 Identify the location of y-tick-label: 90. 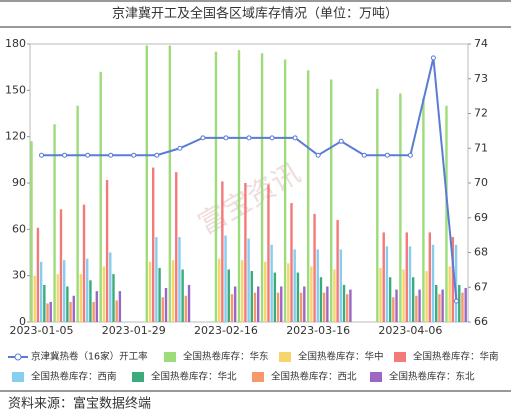
(19, 182).